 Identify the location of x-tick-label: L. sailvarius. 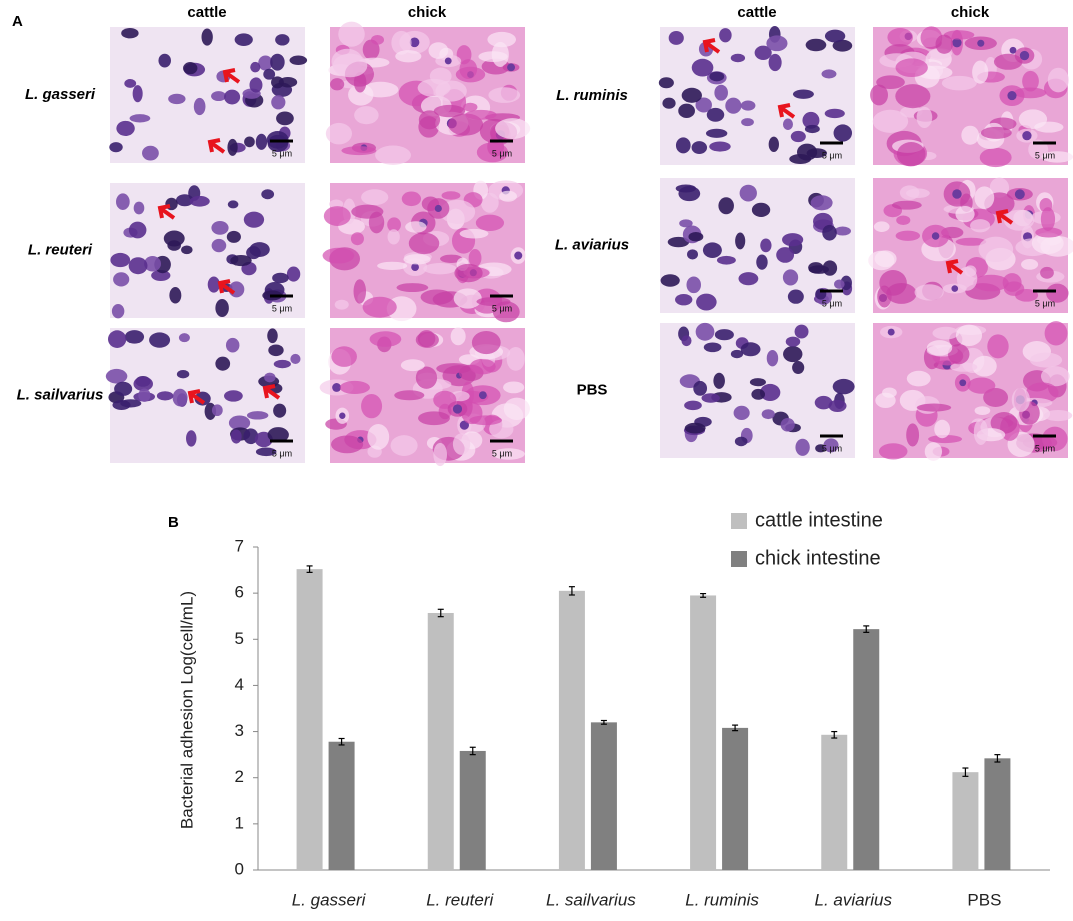
(591, 899).